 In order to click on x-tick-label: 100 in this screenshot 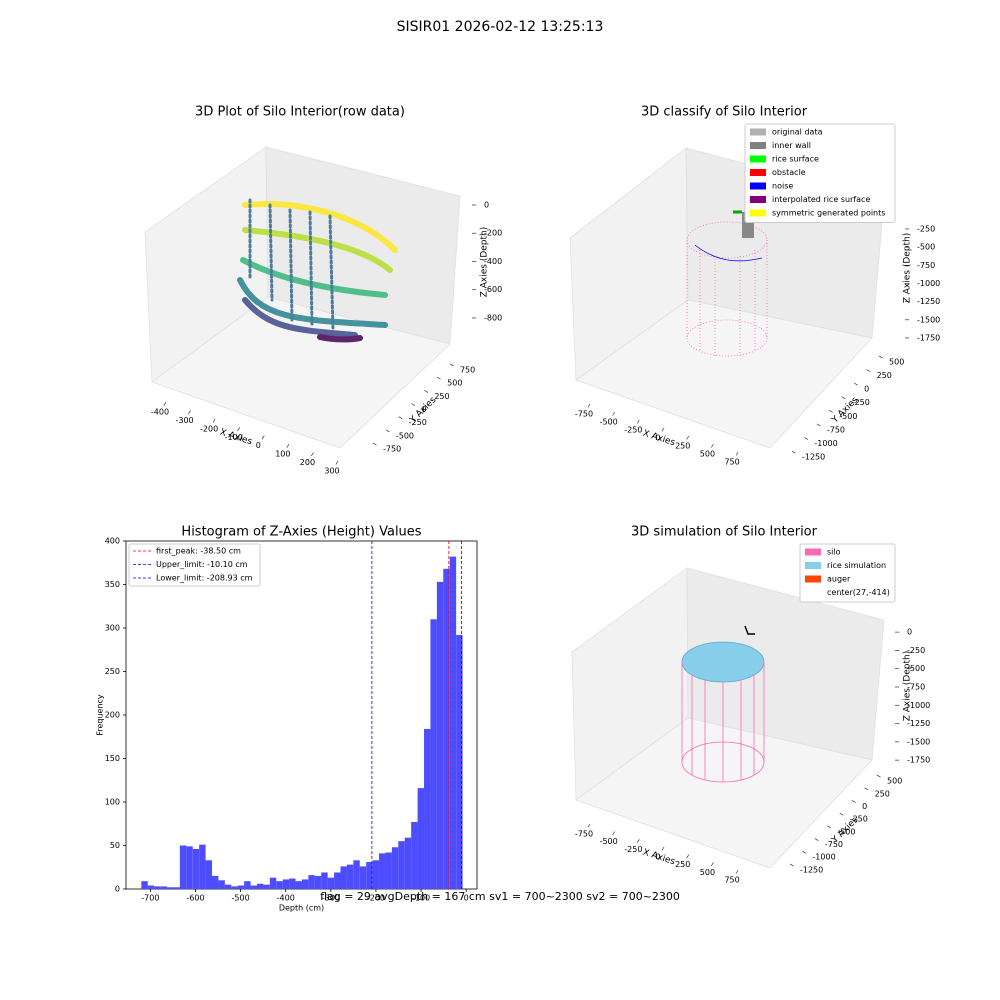, I will do `click(282, 454)`.